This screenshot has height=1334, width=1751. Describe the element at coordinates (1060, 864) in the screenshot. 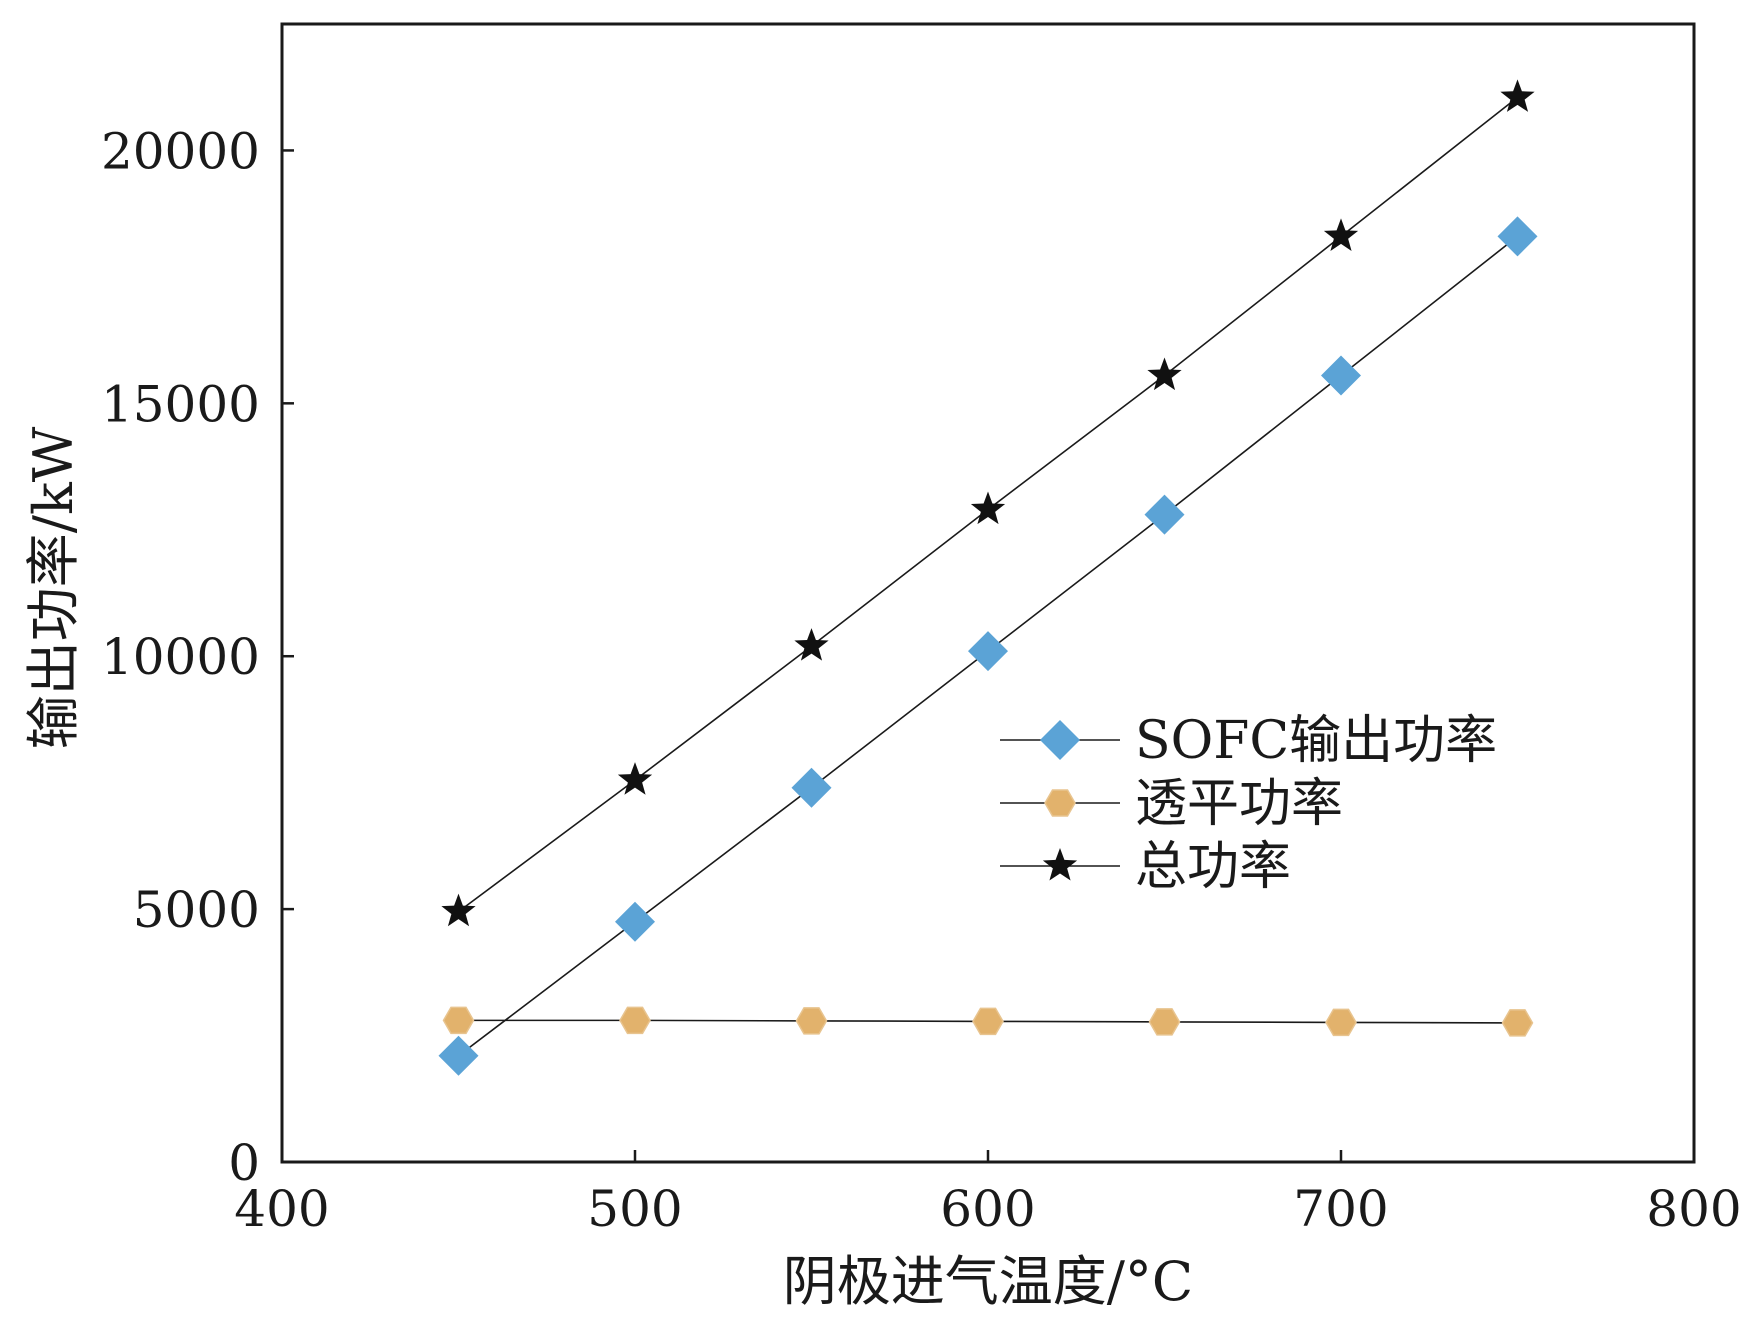

I see `legend-marker-total` at that location.